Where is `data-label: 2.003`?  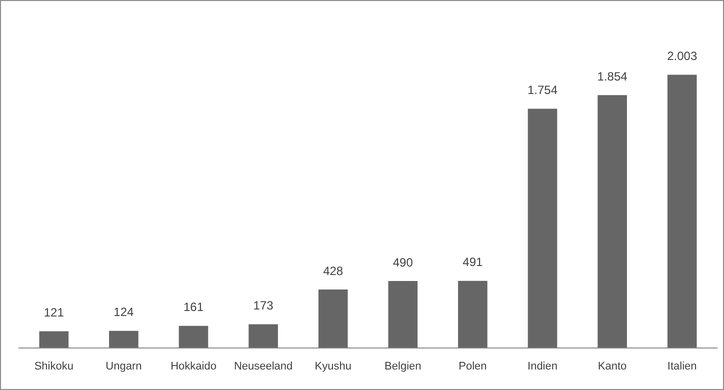
data-label: 2.003 is located at coordinates (682, 56).